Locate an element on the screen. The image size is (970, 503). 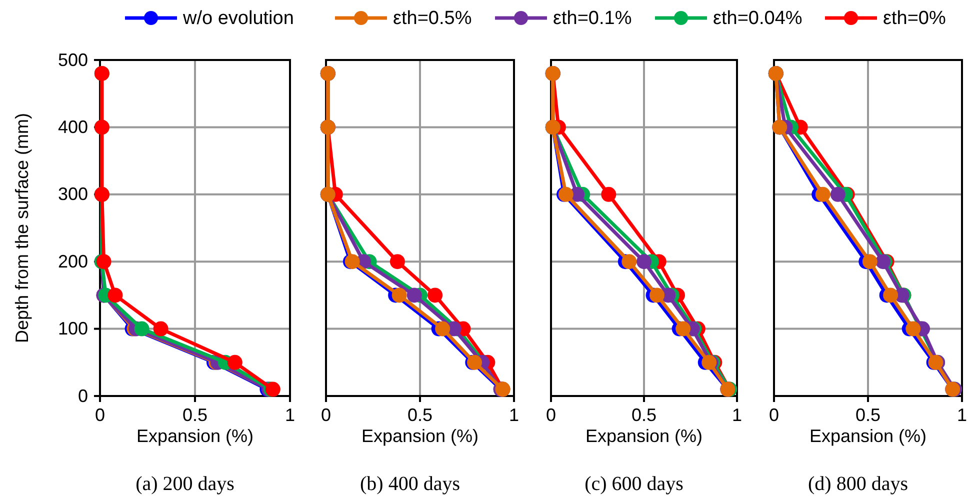
text: (d) 800 days is located at coordinates (858, 484).